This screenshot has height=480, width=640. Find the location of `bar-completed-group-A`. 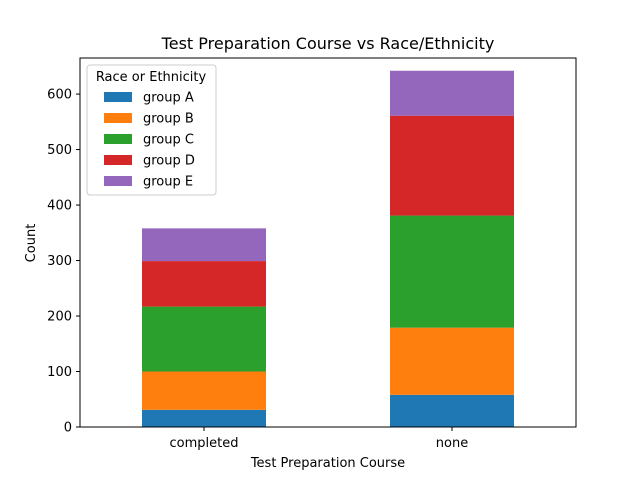

bar-completed-group-A is located at coordinates (204, 418).